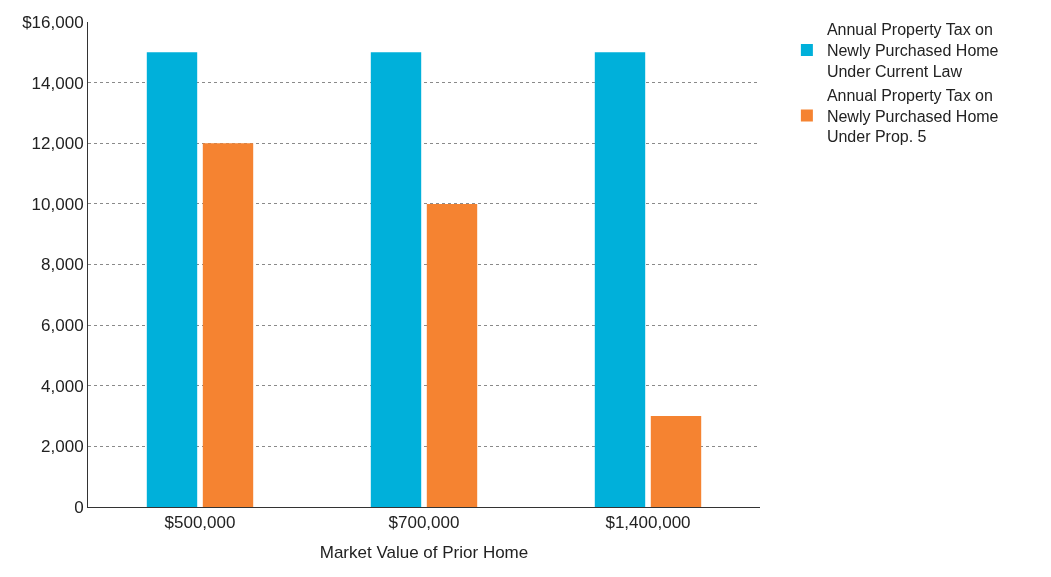  Describe the element at coordinates (62, 386) in the screenshot. I see `y-tick-label: 4,000` at that location.